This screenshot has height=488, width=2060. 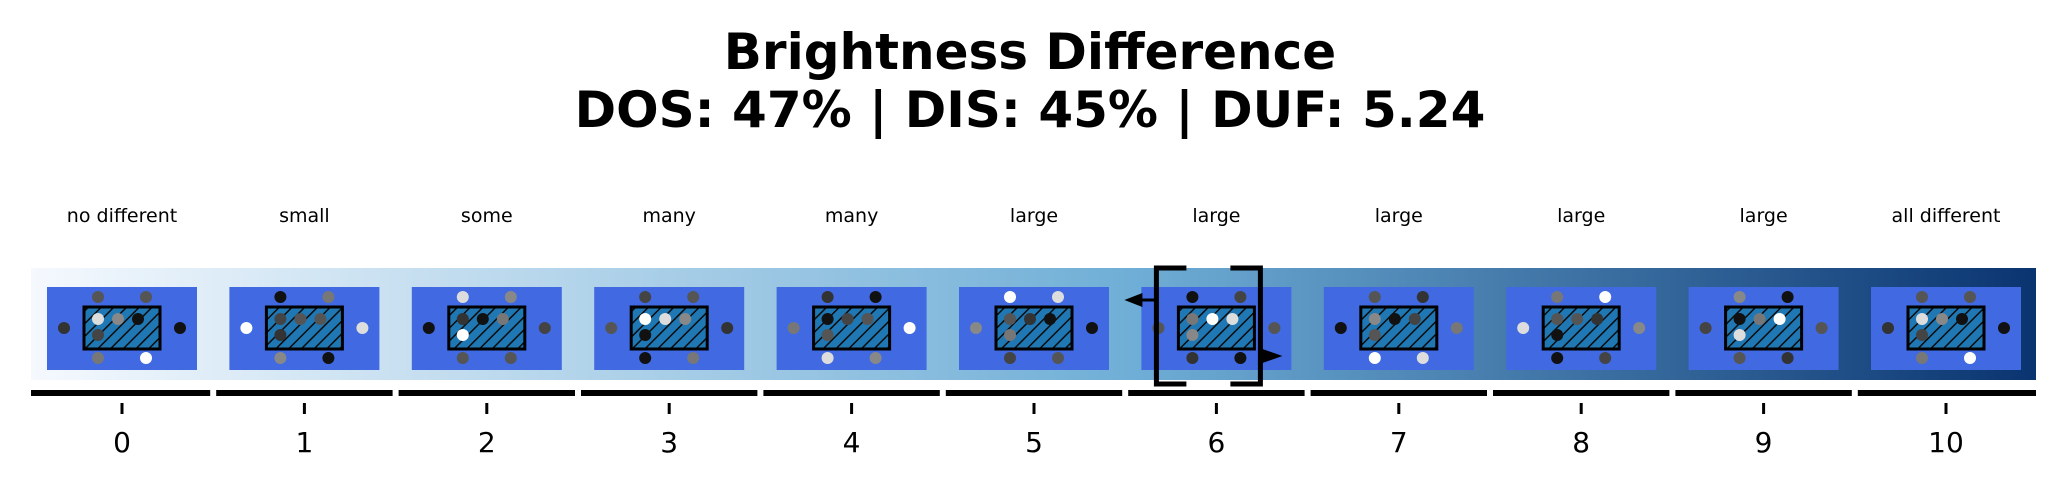 I want to click on right-bracket, so click(x=1246, y=326).